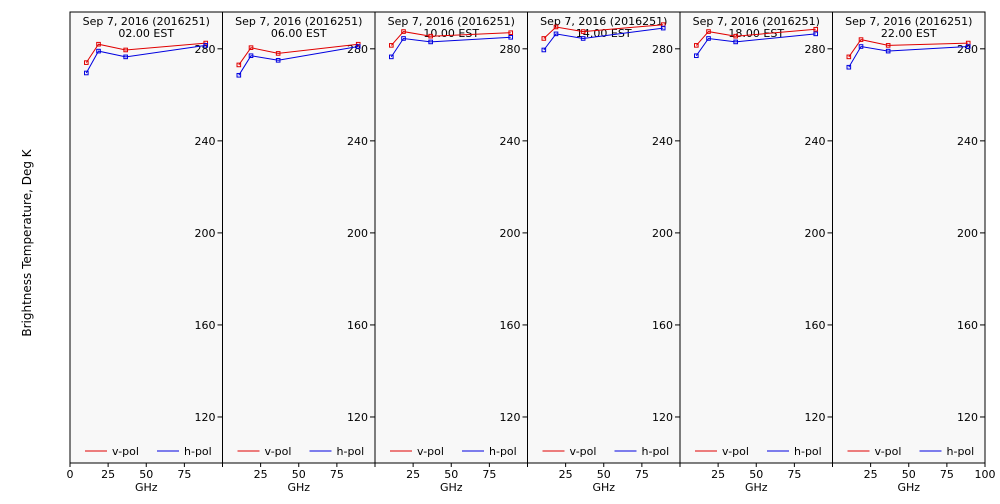  Describe the element at coordinates (70, 474) in the screenshot. I see `x-tick-label: 0` at that location.